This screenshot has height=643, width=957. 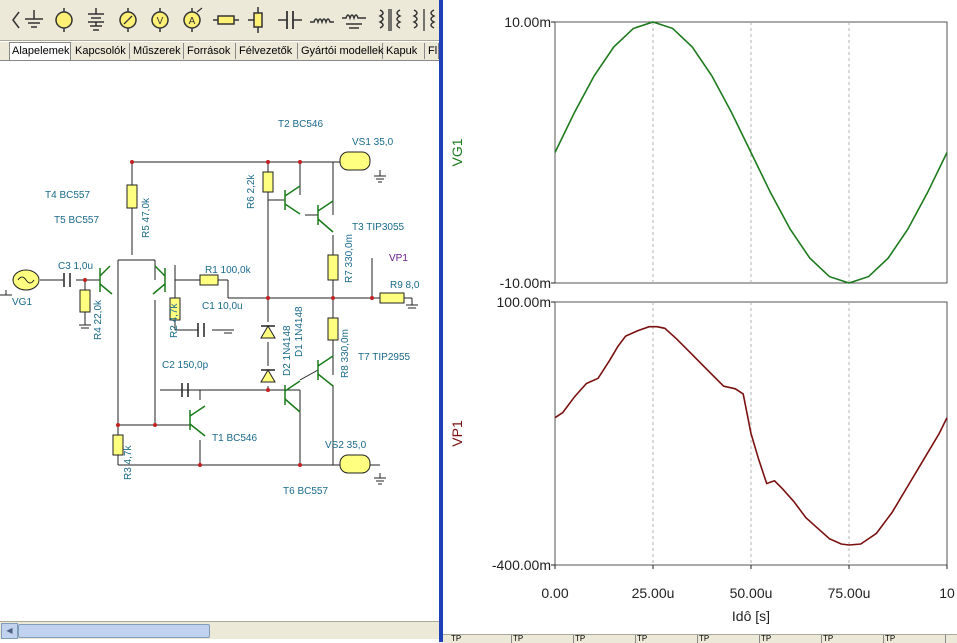 I want to click on ammeter-icon: A, so click(x=192, y=20).